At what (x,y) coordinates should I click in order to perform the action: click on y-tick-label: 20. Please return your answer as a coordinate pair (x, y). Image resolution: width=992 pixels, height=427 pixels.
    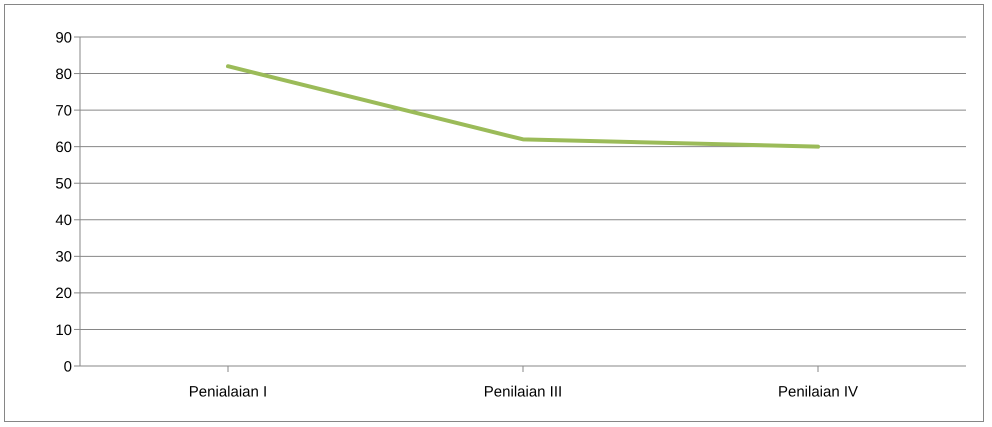
    Looking at the image, I should click on (63, 293).